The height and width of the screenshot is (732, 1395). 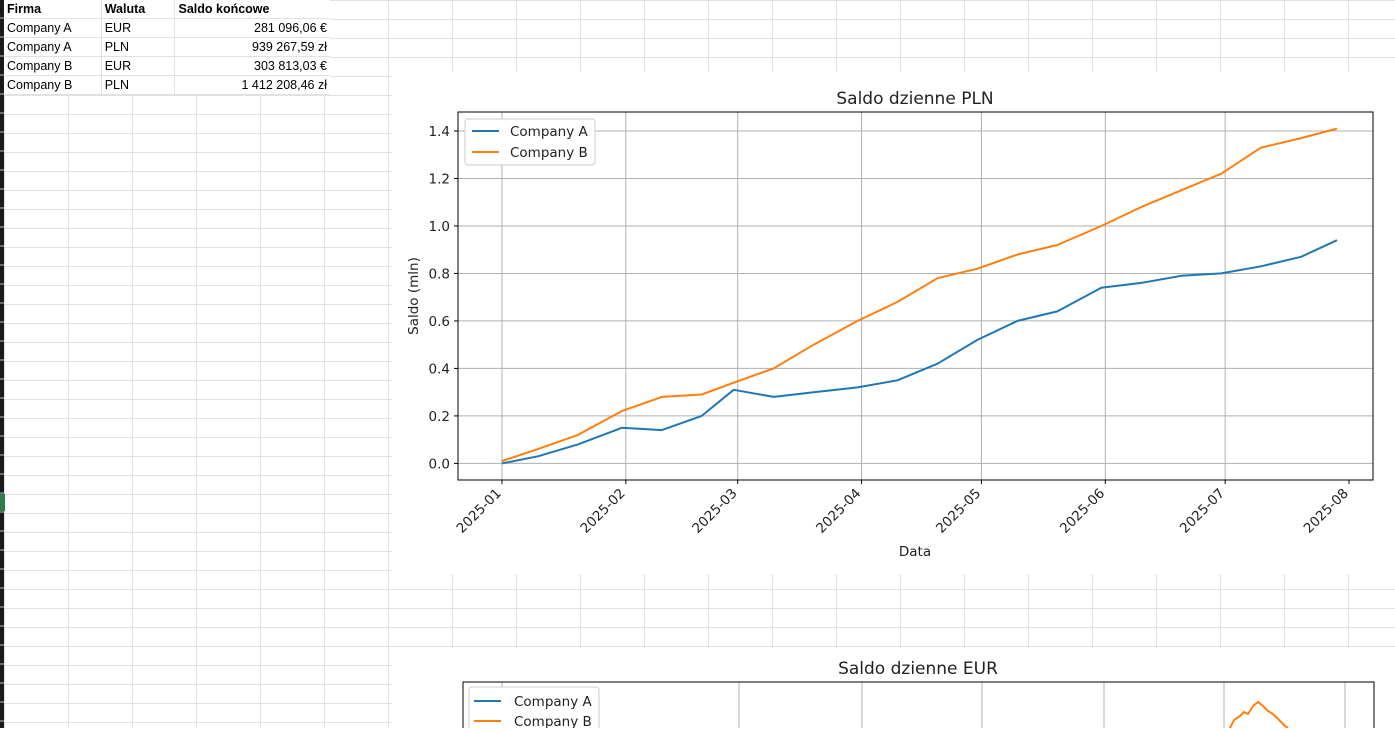 I want to click on header-waluta: Waluta, so click(x=139, y=9).